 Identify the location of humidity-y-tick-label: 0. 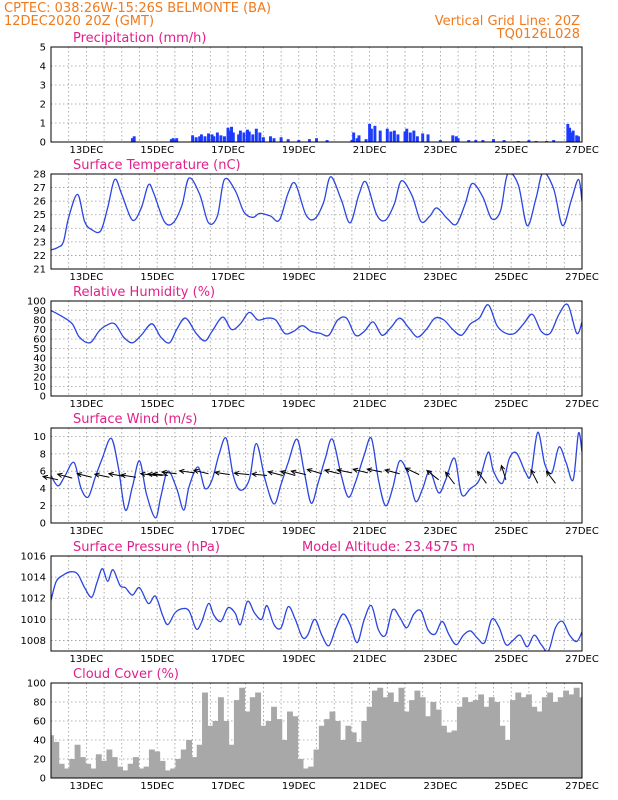
(43, 397).